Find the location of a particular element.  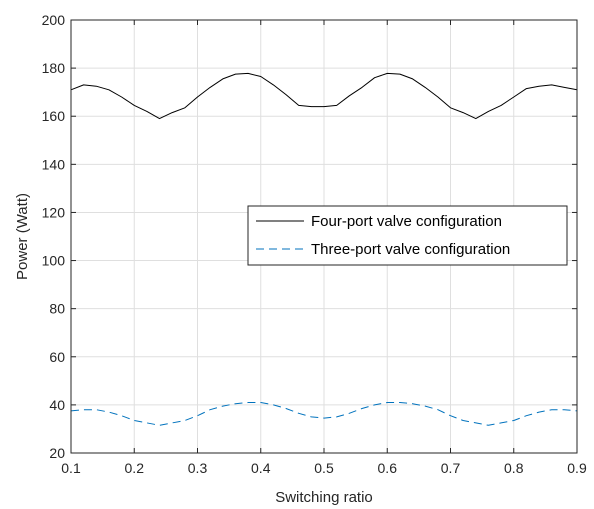

y-tick-label: 160 is located at coordinates (54, 116).